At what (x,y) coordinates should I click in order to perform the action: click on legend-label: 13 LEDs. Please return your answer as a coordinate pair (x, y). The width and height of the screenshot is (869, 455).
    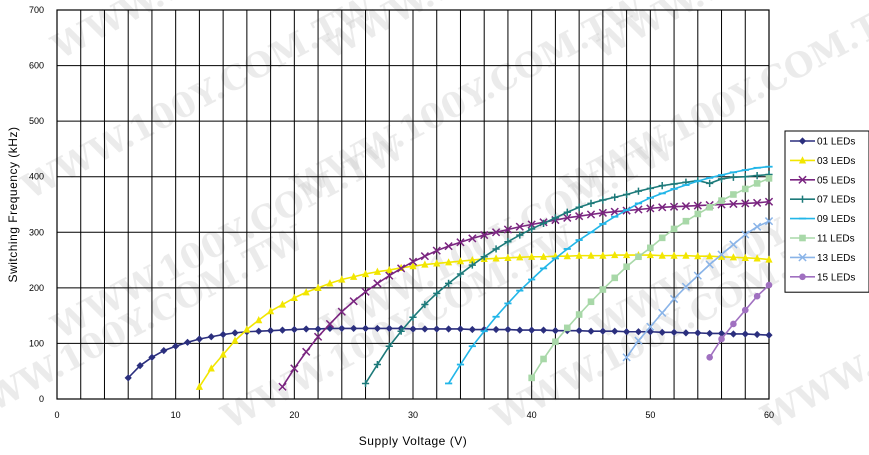
    Looking at the image, I should click on (836, 258).